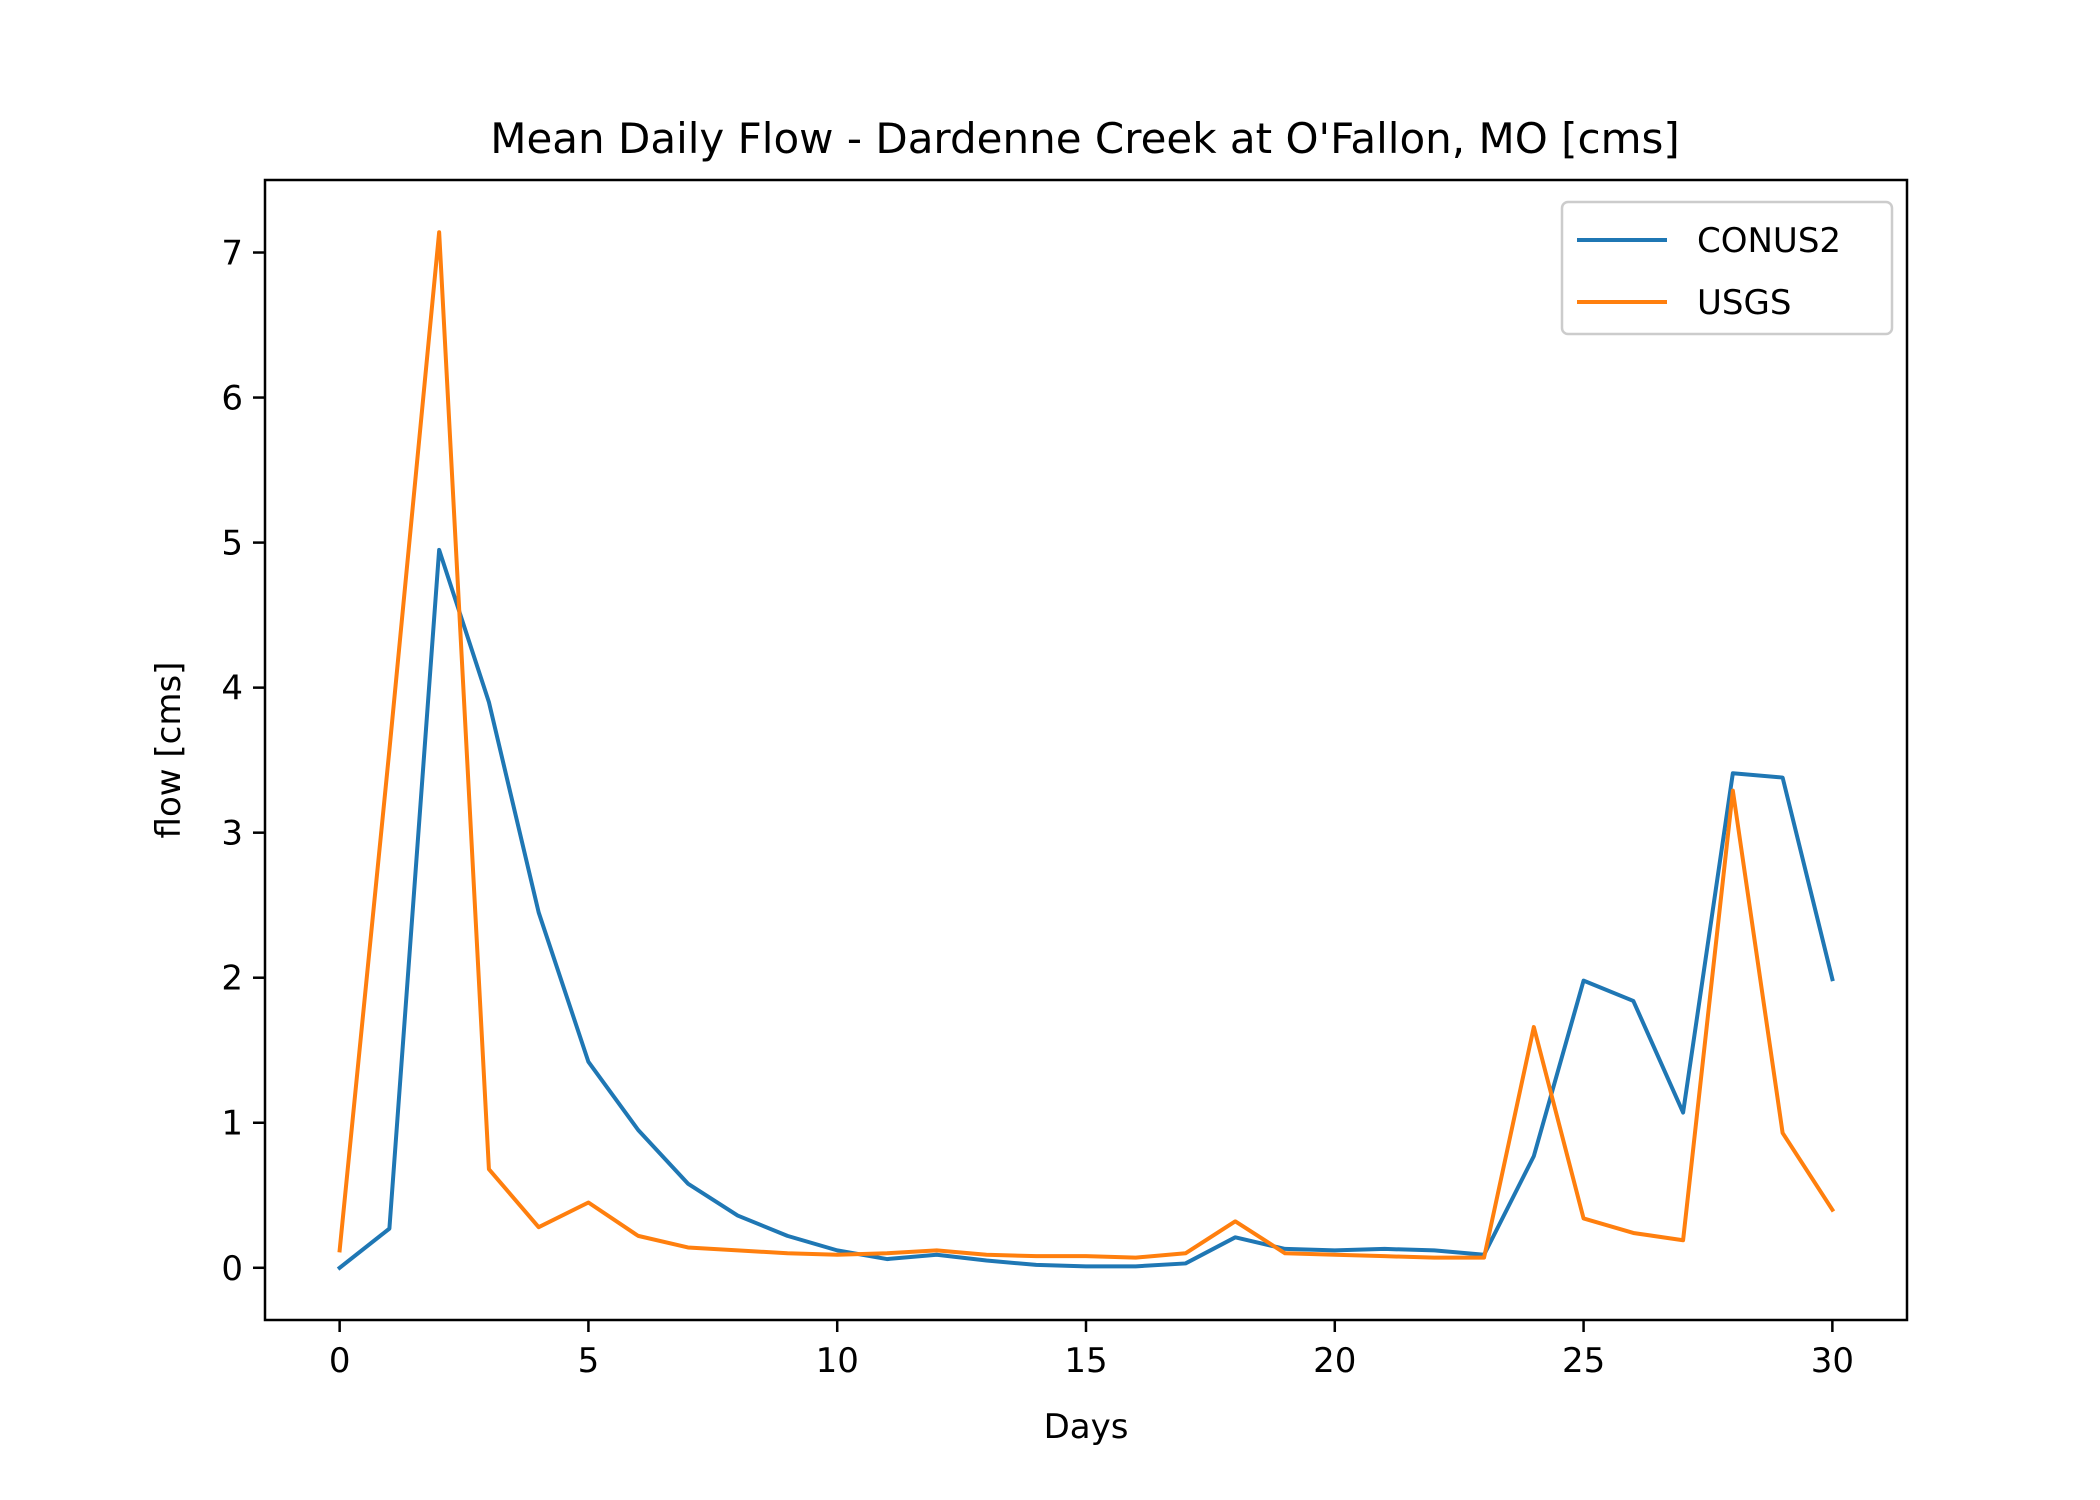  Describe the element at coordinates (232, 834) in the screenshot. I see `y-tick-label: 3` at that location.